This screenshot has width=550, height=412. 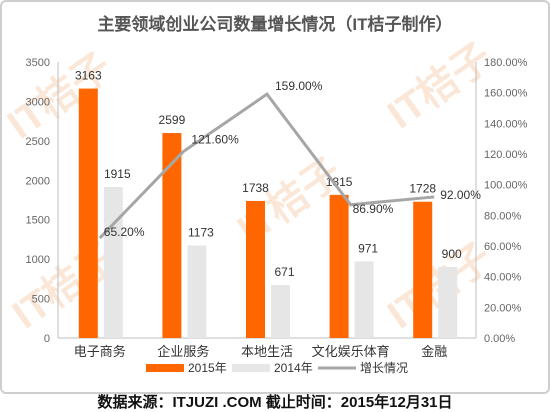 I want to click on y-right-tick-label: 20.00%, so click(x=503, y=308).